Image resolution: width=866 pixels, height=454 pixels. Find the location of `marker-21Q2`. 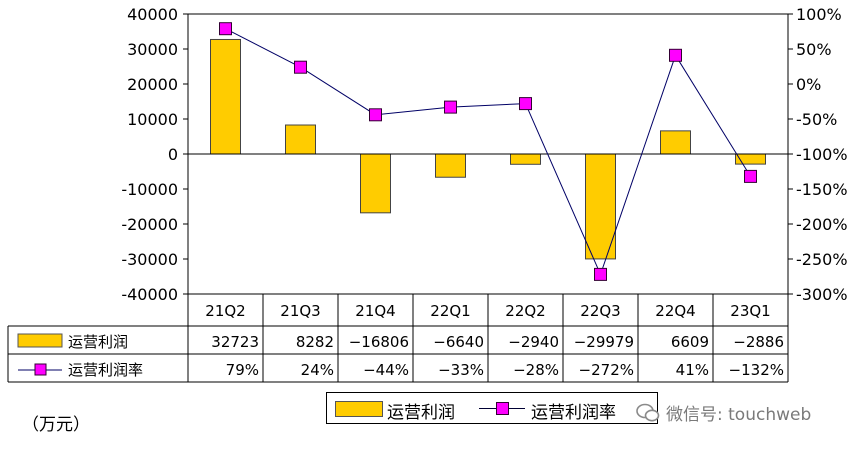

marker-21Q2 is located at coordinates (225, 29).